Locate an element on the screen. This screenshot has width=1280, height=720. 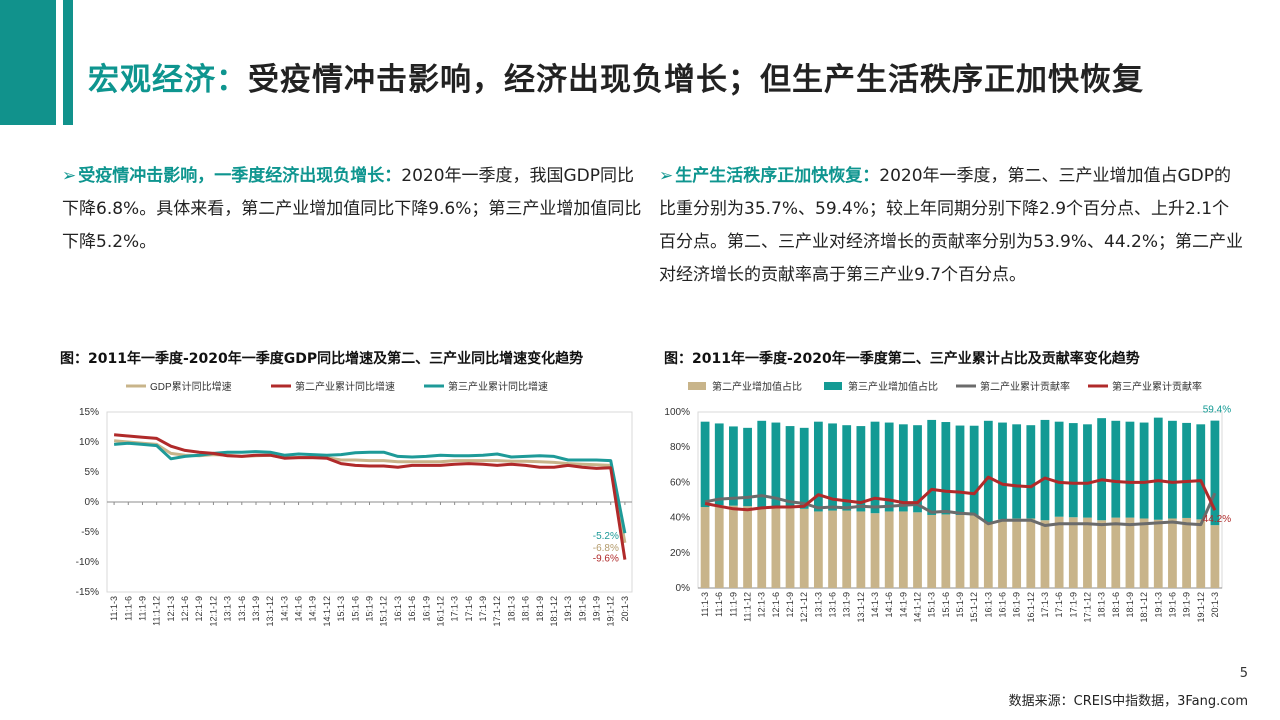
chart1-y-tick: 15% is located at coordinates (89, 412).